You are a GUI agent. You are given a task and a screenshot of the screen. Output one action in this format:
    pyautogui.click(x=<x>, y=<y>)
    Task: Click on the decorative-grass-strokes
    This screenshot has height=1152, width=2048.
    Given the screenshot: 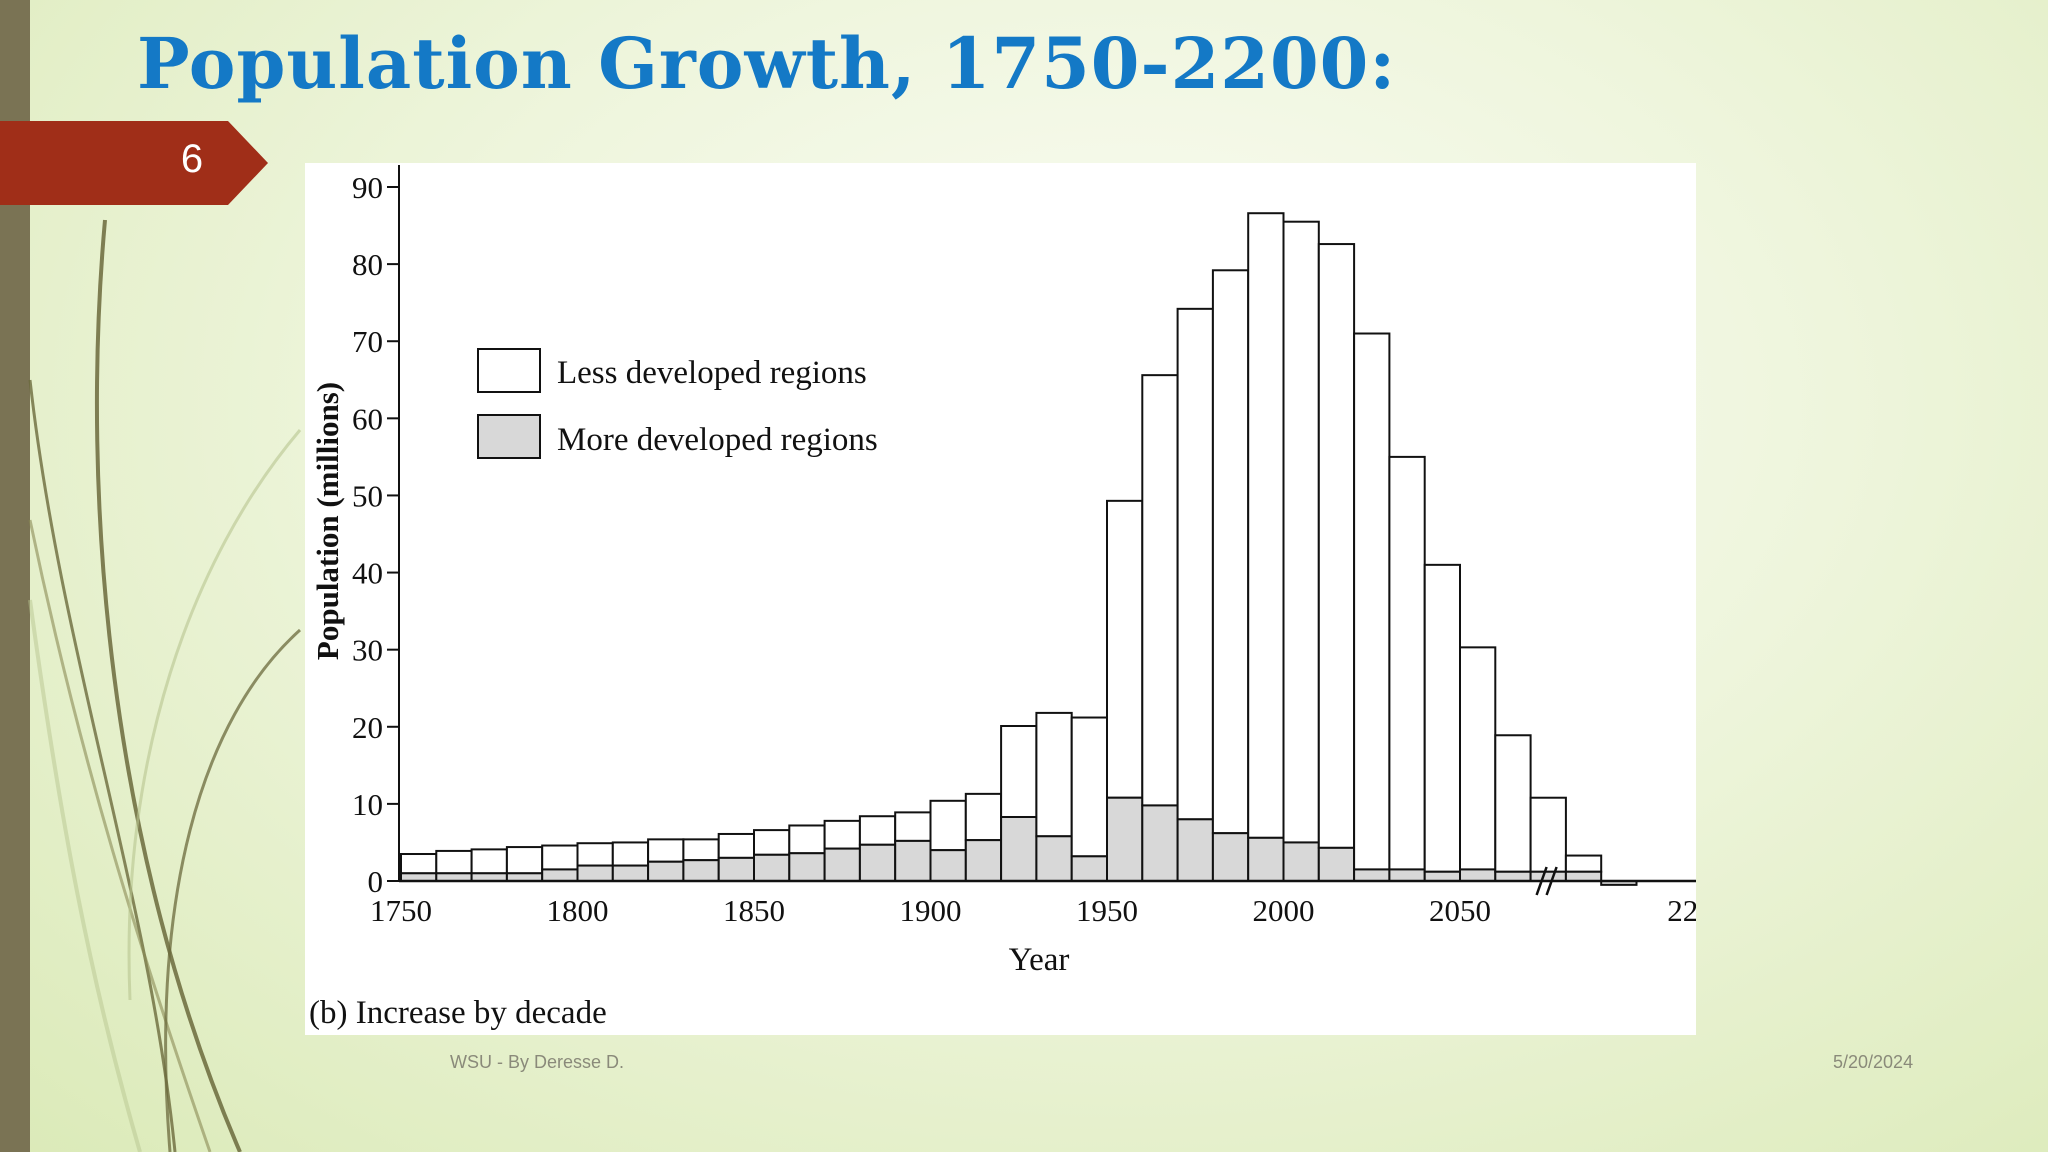 What is the action you would take?
    pyautogui.click(x=165, y=685)
    